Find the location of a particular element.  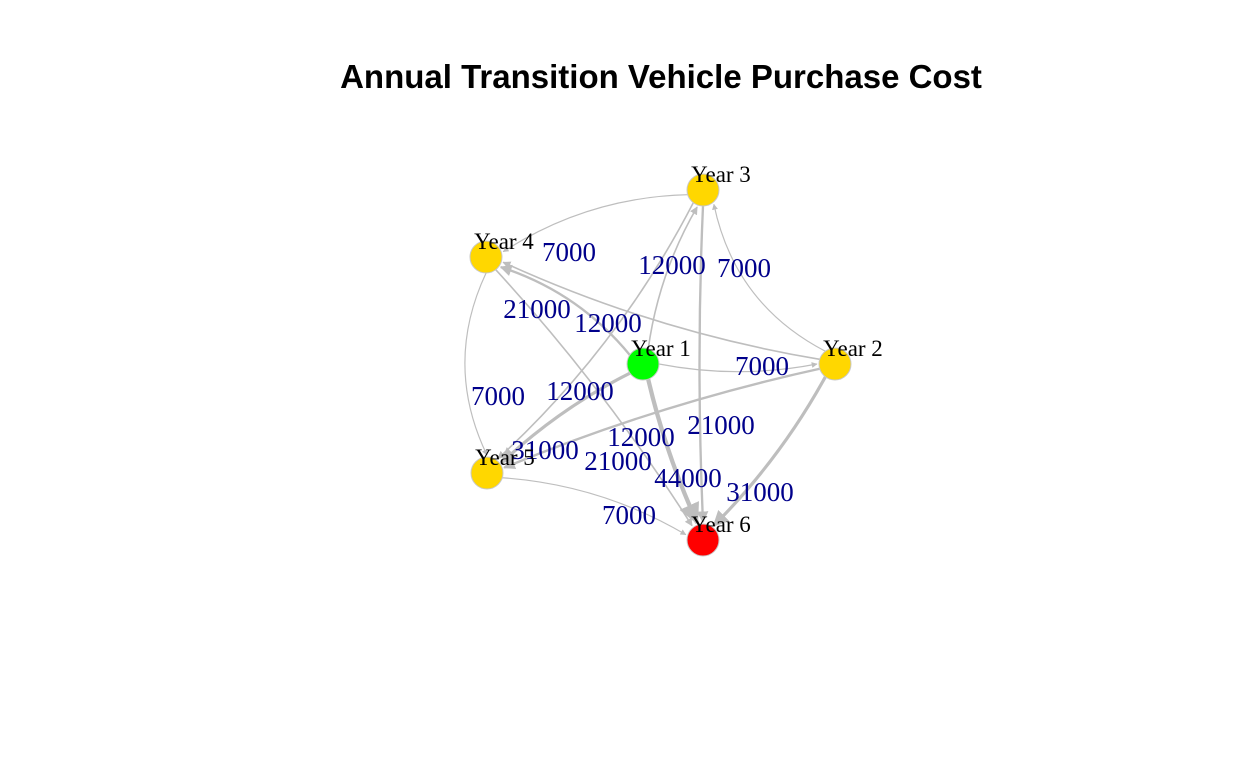

node-label-y5: Year 5 is located at coordinates (505, 457).